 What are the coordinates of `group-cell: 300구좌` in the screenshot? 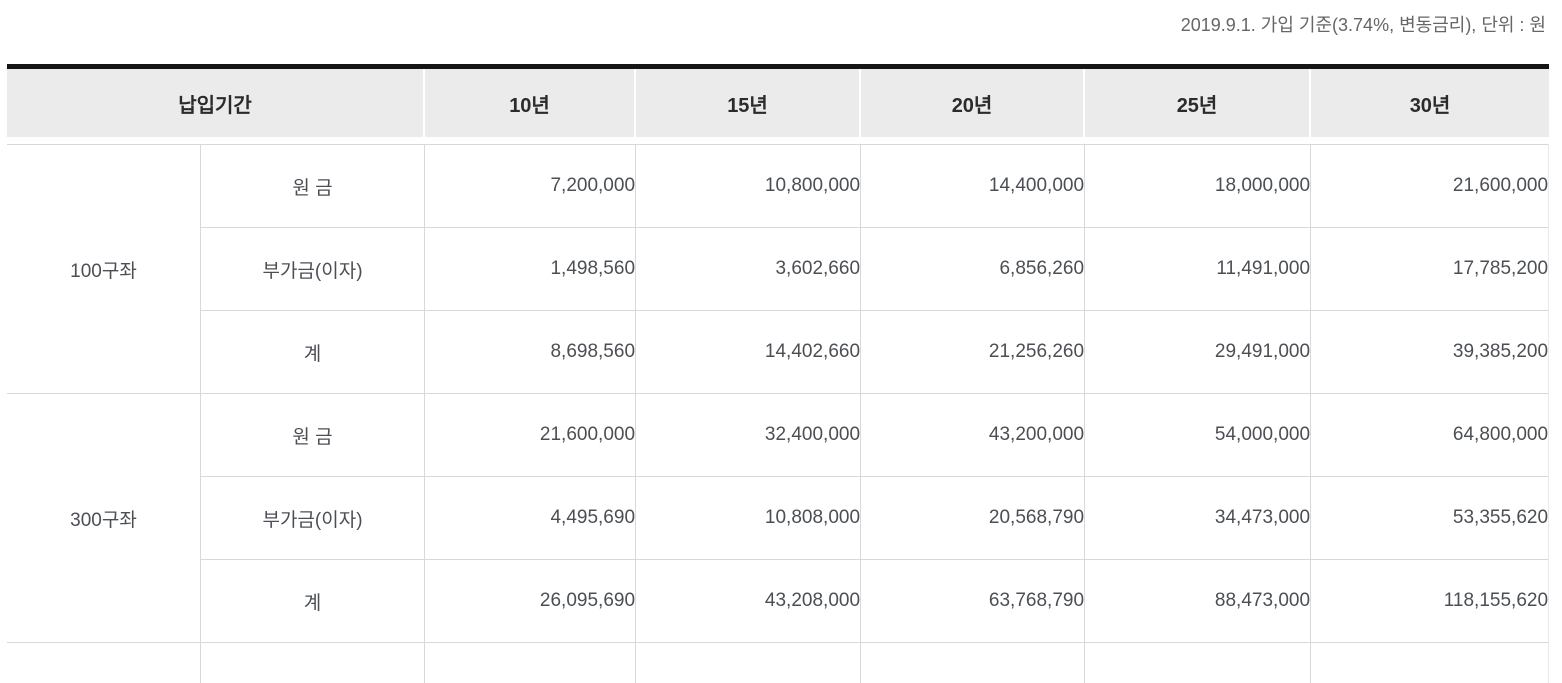 It's located at (104, 518).